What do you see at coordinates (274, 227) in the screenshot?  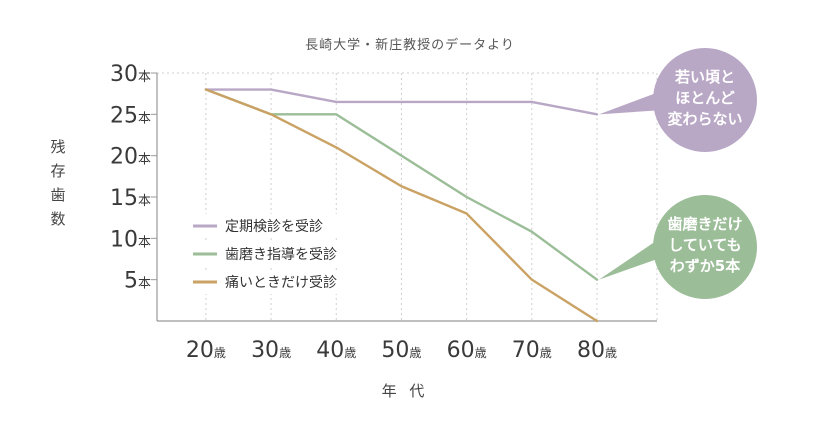 I see `legend-label-0: 定期検診を受診` at bounding box center [274, 227].